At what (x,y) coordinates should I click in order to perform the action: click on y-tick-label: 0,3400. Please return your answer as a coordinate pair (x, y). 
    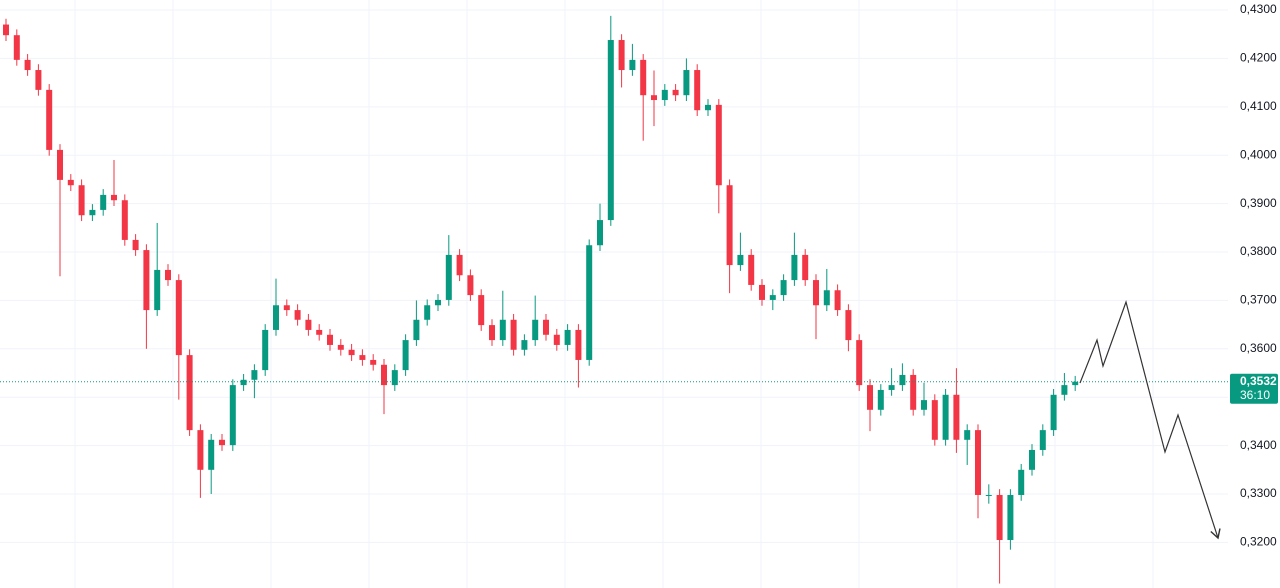
    Looking at the image, I should click on (1258, 445).